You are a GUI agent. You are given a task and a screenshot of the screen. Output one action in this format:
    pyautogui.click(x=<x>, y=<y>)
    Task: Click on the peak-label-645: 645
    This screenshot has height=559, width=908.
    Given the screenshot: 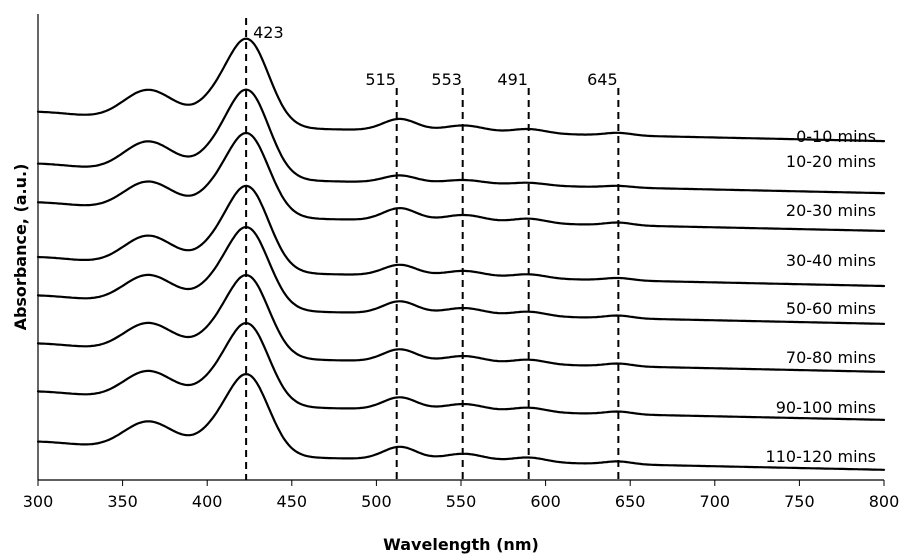 What is the action you would take?
    pyautogui.click(x=602, y=79)
    